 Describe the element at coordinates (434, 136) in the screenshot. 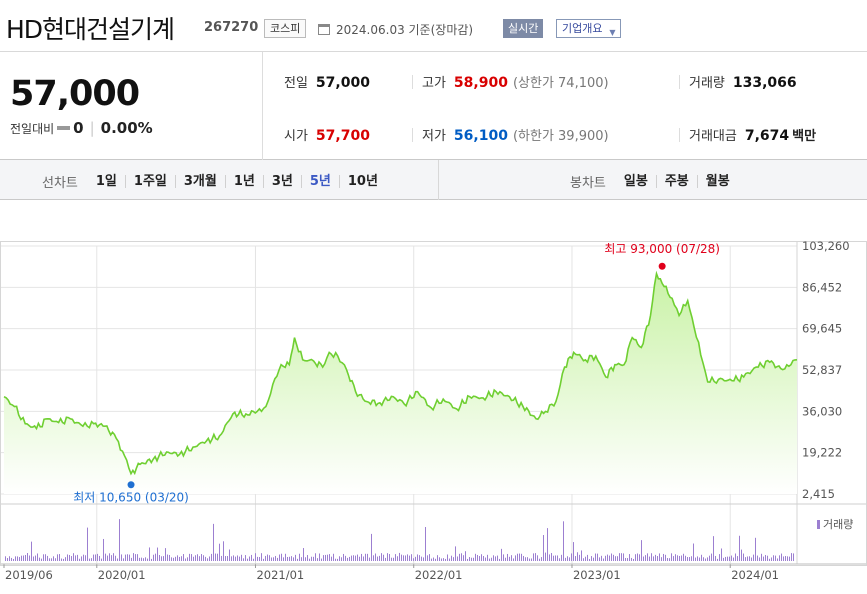

I see `stat-label: 저가` at that location.